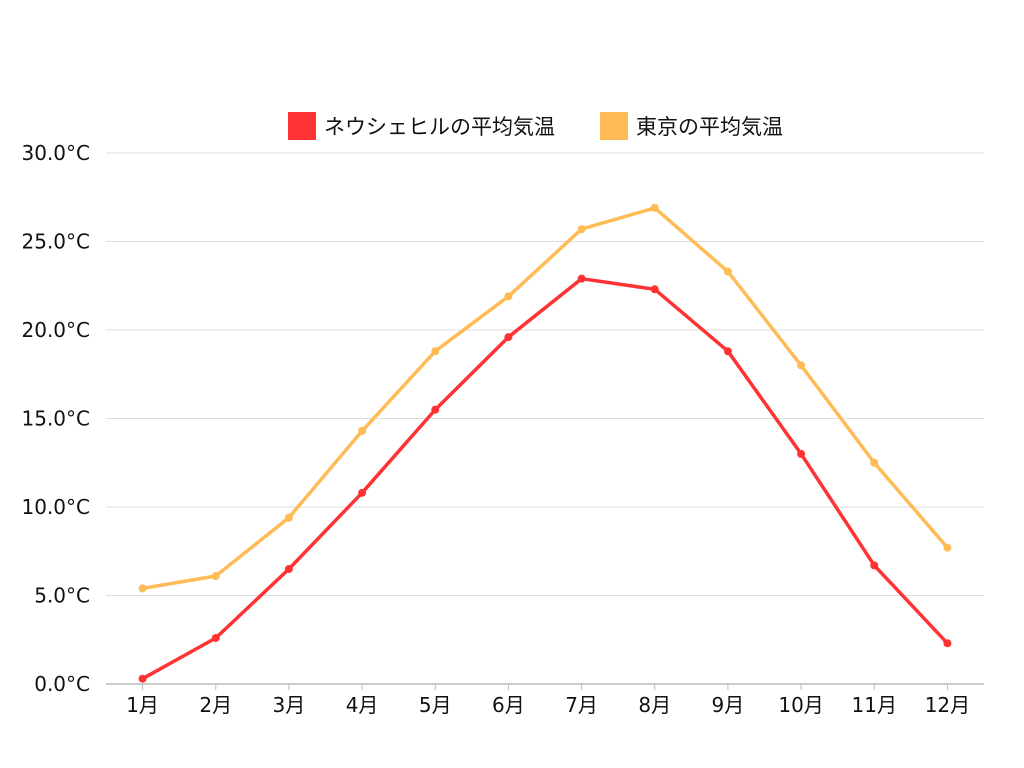 Image resolution: width=1024 pixels, height=768 pixels. I want to click on y-axis: 0.0°C 5.0°C 10.0°C 15.0°C 20.0°C 25.0°C 30.0°C, so click(56, 418).